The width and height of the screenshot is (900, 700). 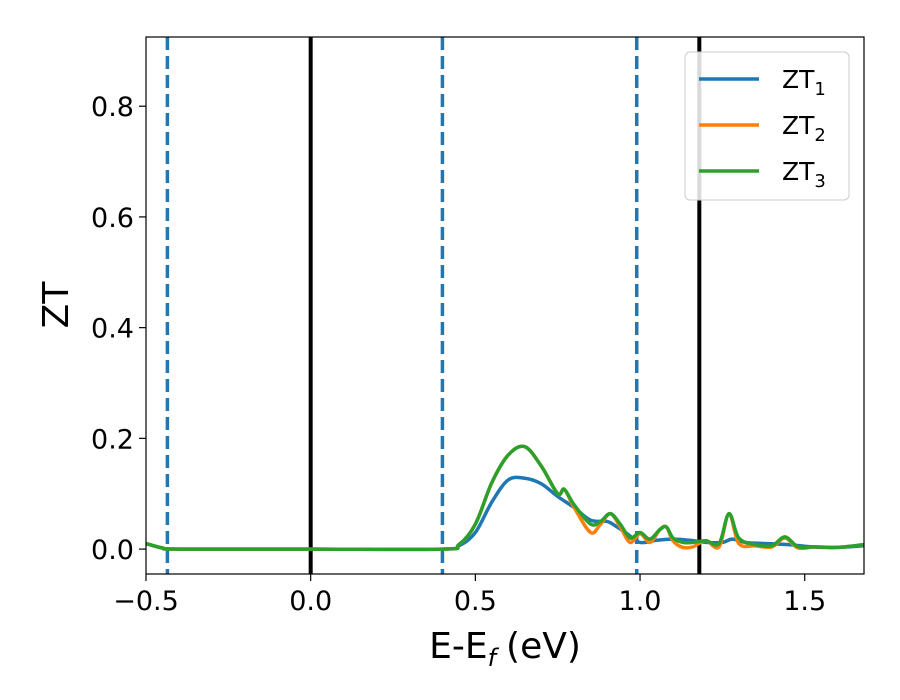 What do you see at coordinates (640, 601) in the screenshot?
I see `x-tick-label: 1.0` at bounding box center [640, 601].